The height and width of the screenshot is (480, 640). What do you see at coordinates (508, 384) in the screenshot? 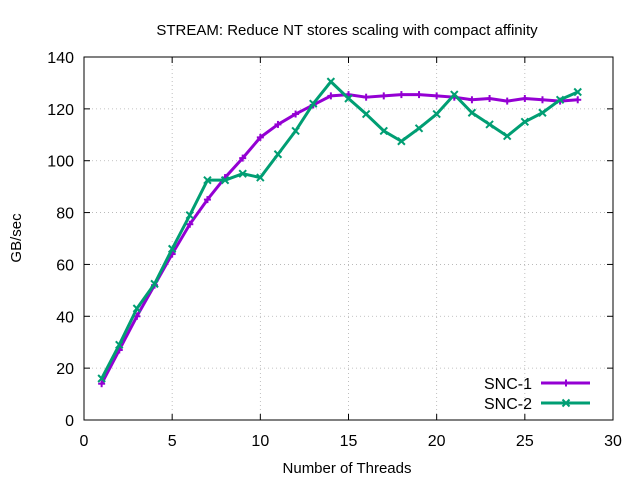
I see `legend-label-snc-1: SNC-1` at bounding box center [508, 384].